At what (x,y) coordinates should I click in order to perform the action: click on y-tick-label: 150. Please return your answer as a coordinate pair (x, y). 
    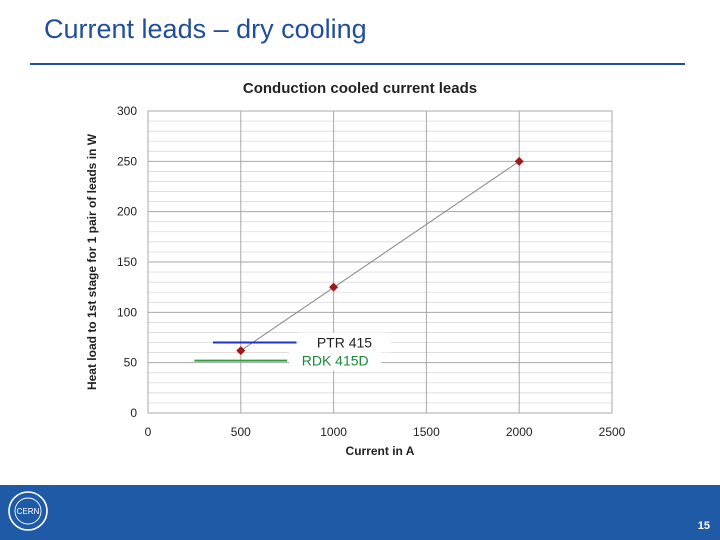
    Looking at the image, I should click on (127, 262).